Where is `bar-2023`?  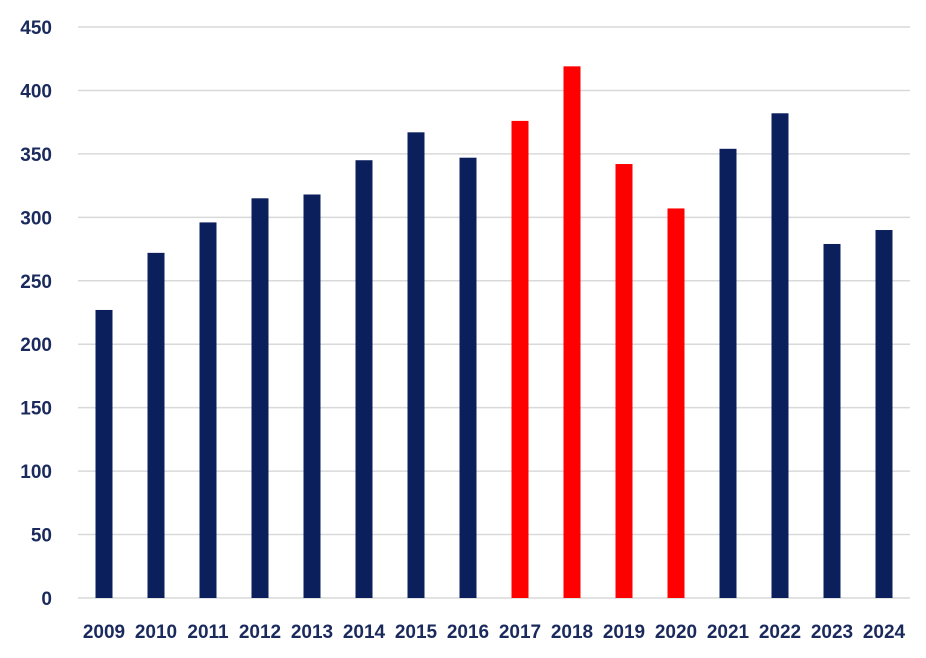 bar-2023 is located at coordinates (832, 421).